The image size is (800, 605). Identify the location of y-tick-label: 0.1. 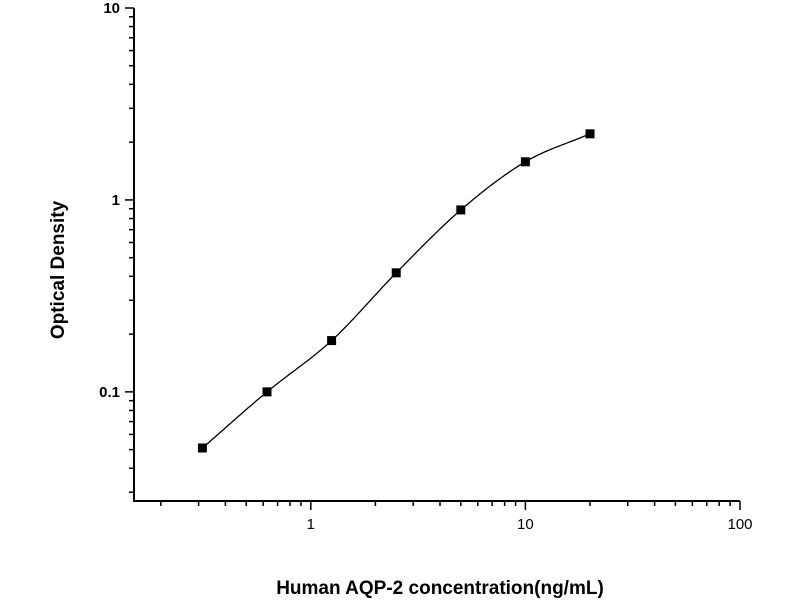
(109, 392).